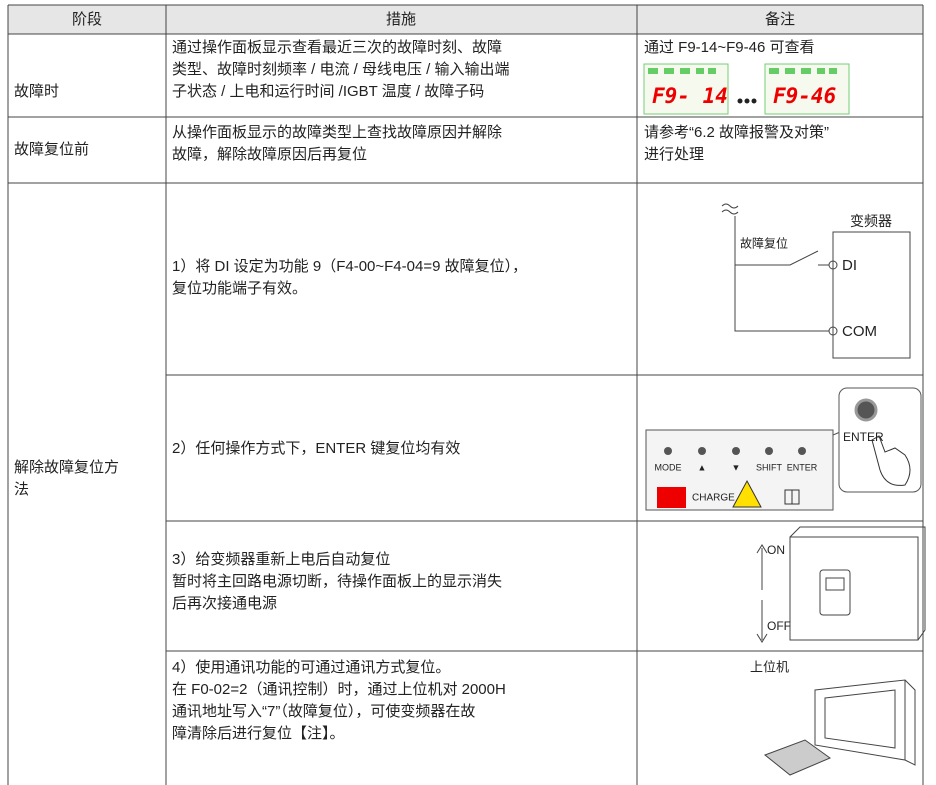  Describe the element at coordinates (87, 19) in the screenshot. I see `header-cell: 阶段` at that location.